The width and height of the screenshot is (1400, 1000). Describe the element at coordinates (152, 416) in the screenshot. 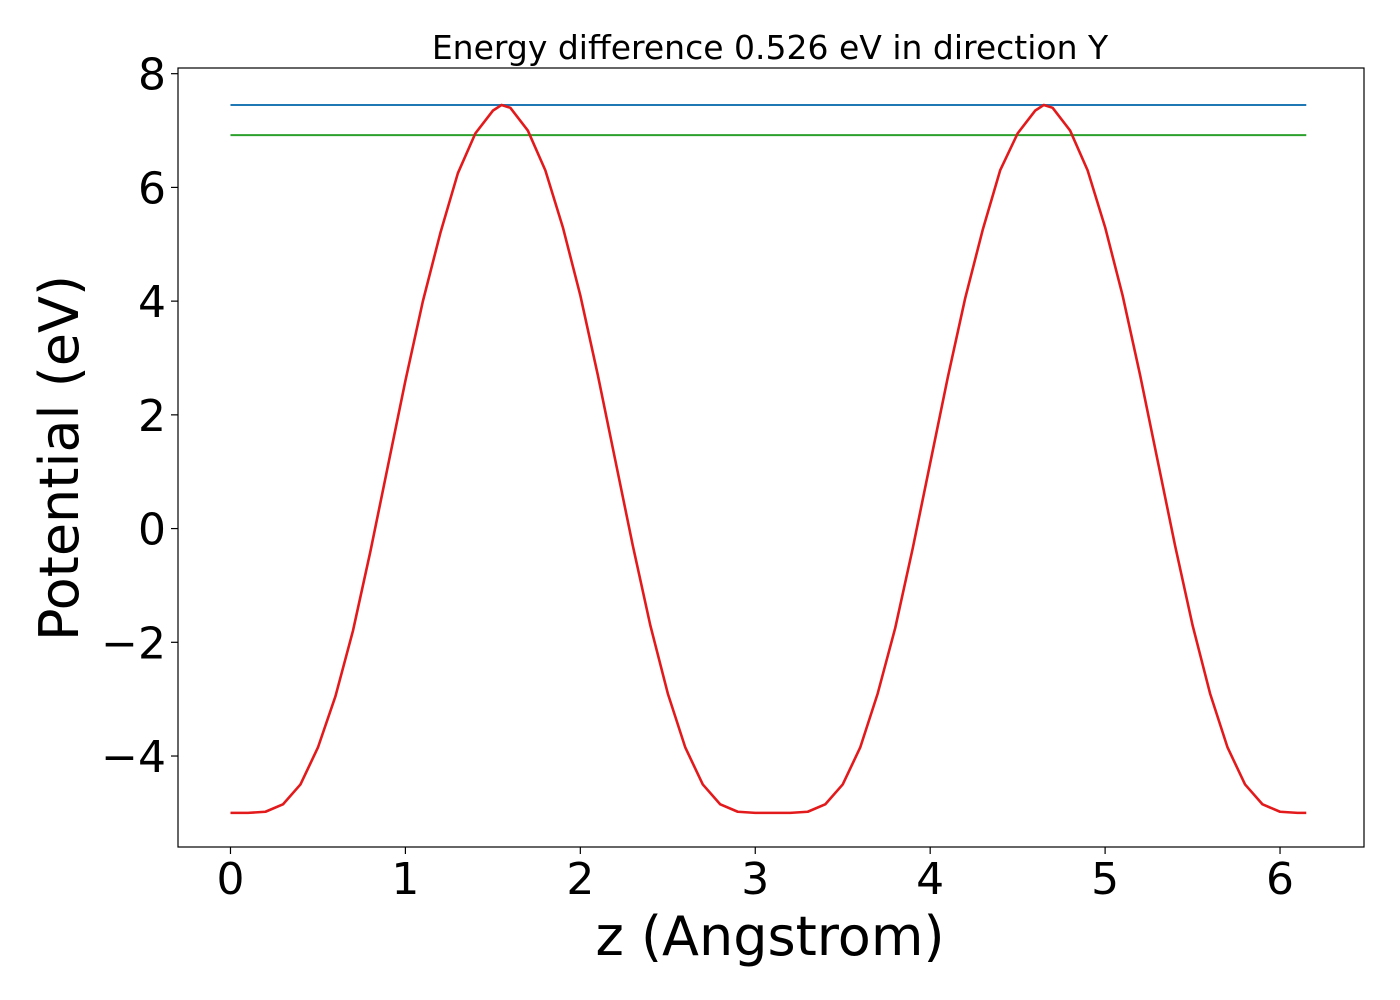

I see `y-tick-label: 2` at that location.